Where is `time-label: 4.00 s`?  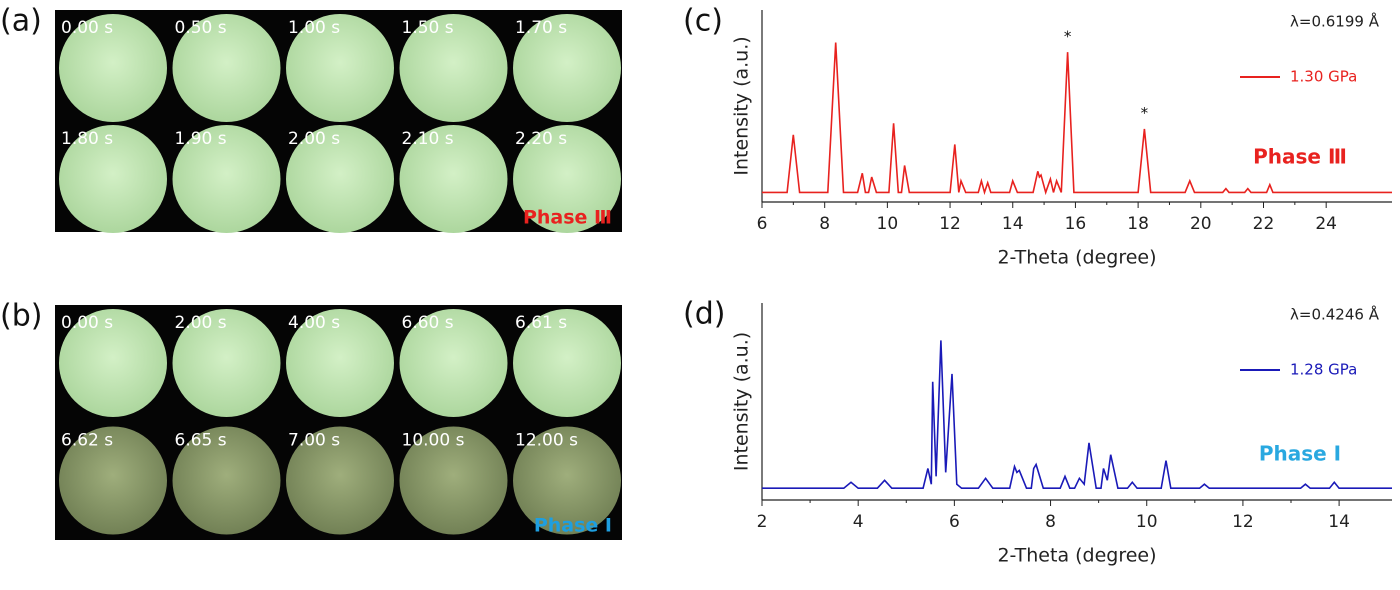 time-label: 4.00 s is located at coordinates (314, 323).